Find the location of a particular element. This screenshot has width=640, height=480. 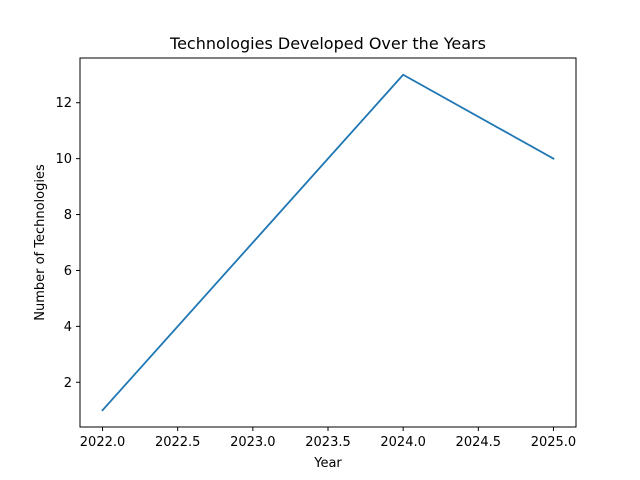

x-axis-label: Year is located at coordinates (327, 463).